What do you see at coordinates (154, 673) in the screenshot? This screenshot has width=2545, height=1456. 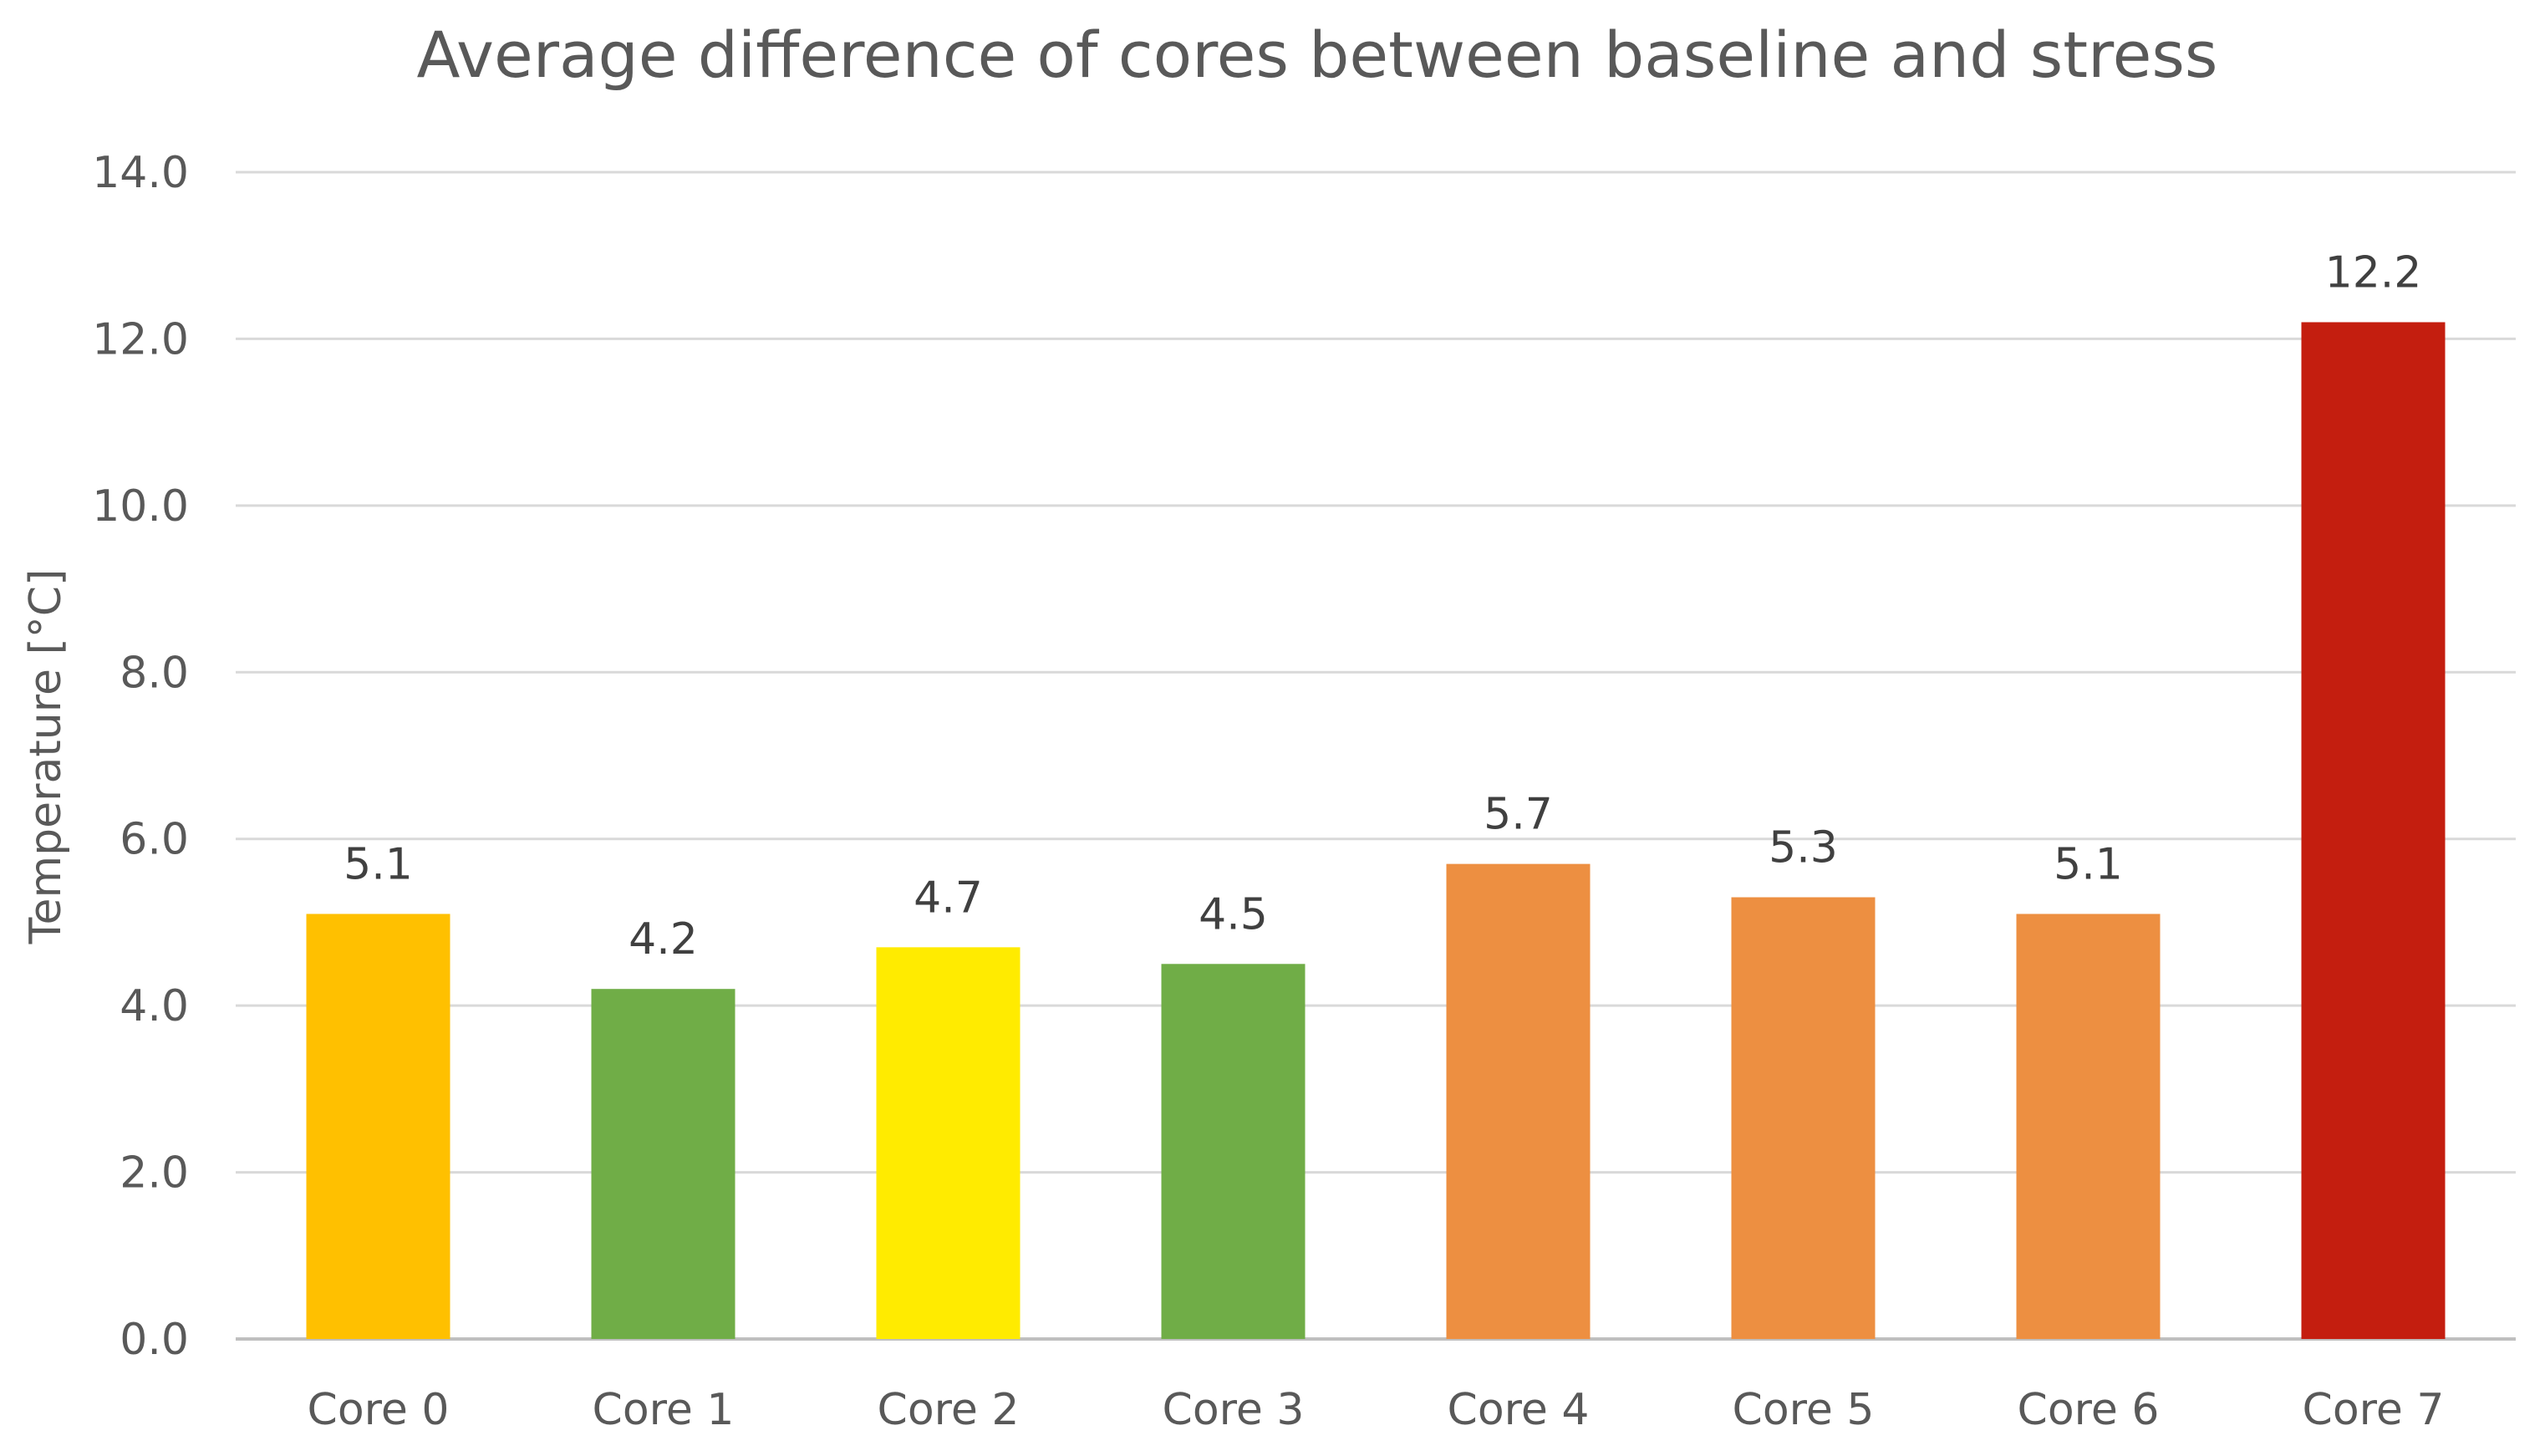 I see `y-tick-label: 8.0` at bounding box center [154, 673].